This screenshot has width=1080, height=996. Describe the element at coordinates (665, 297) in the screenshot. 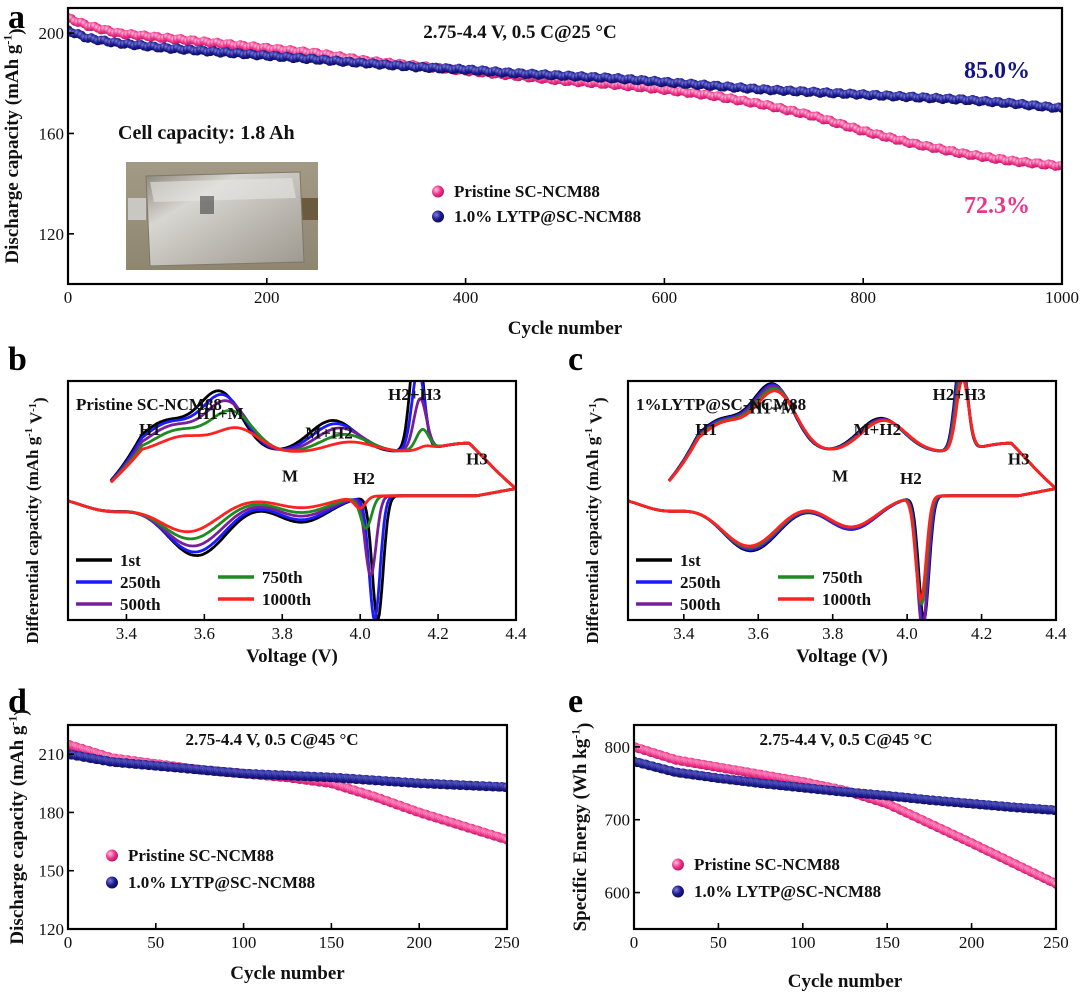

I see `x-tick-label: 600` at that location.